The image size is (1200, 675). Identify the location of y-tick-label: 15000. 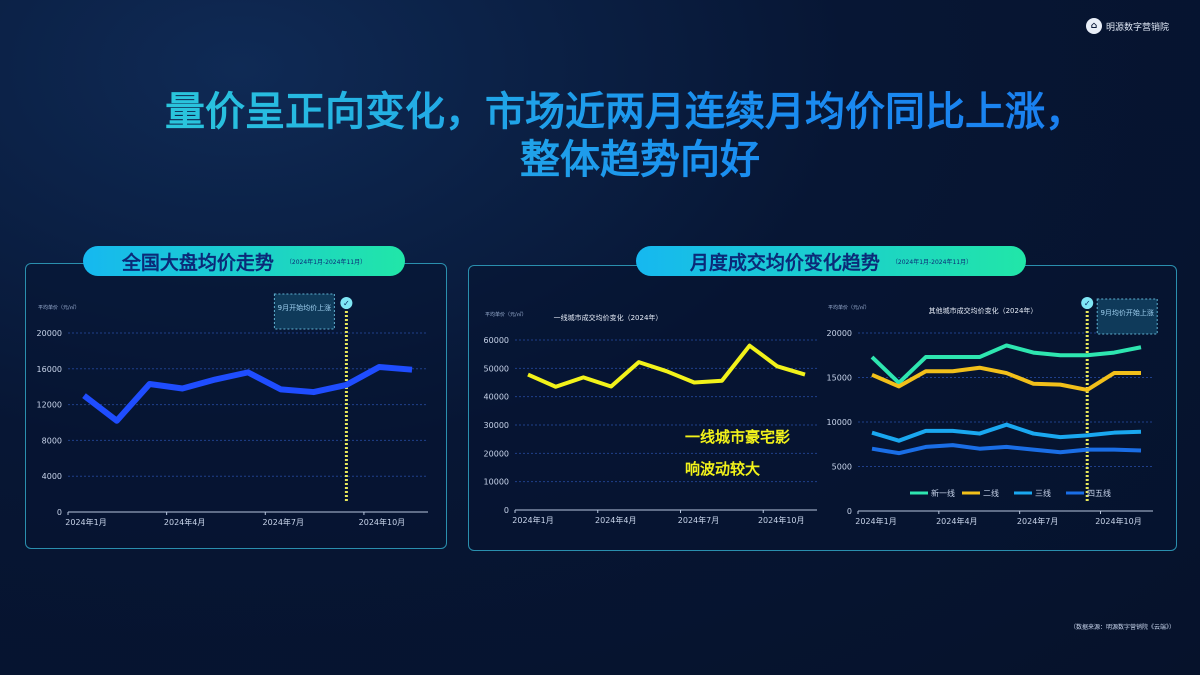
(839, 378).